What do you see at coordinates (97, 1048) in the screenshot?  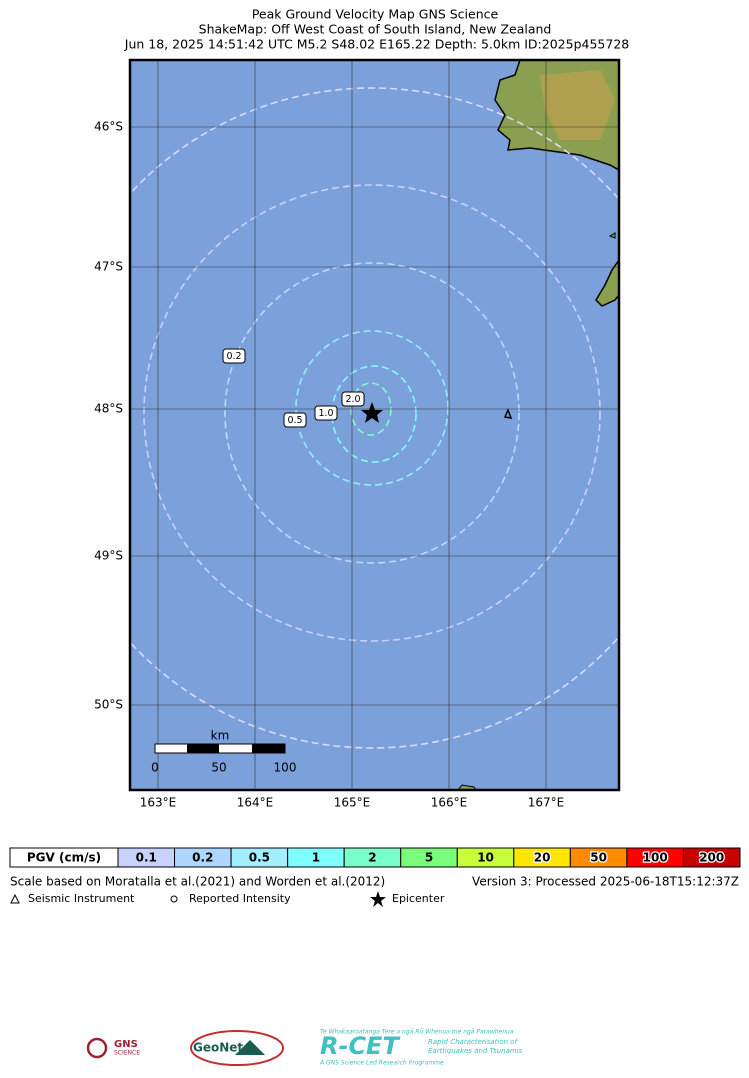 I see `gns-mark` at bounding box center [97, 1048].